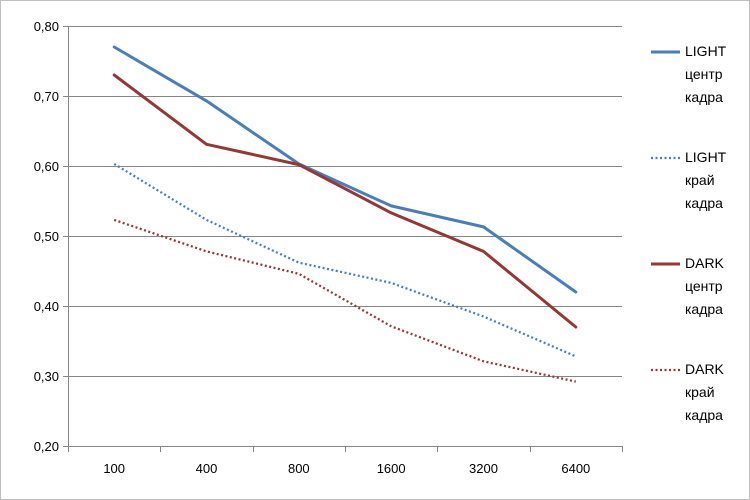 The image size is (750, 500). Describe the element at coordinates (46, 96) in the screenshot. I see `y-tick-label: 0,70` at that location.